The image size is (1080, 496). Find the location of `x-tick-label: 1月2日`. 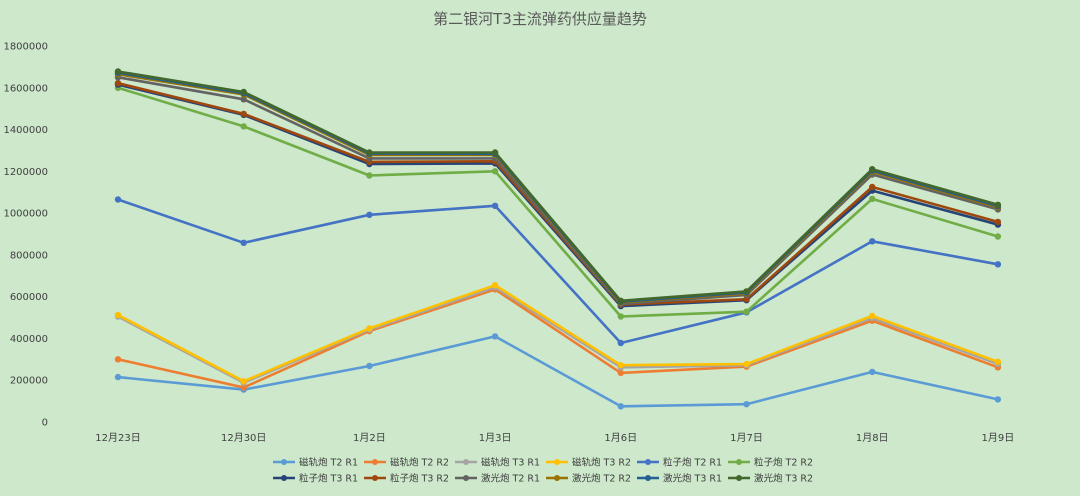

x-tick-label: 1月2日 is located at coordinates (369, 438).